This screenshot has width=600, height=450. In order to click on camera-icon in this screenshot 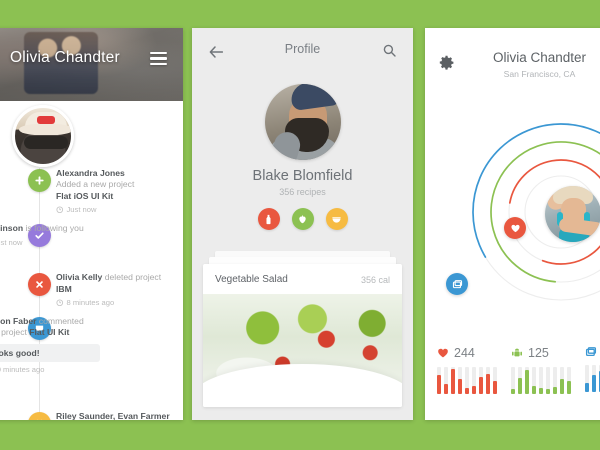, I will do `click(591, 352)`.